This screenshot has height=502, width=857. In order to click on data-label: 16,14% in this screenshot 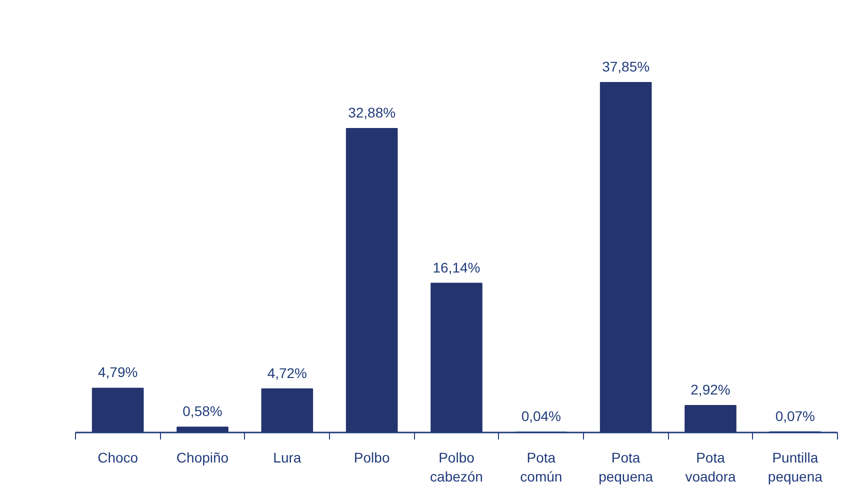, I will do `click(456, 267)`.